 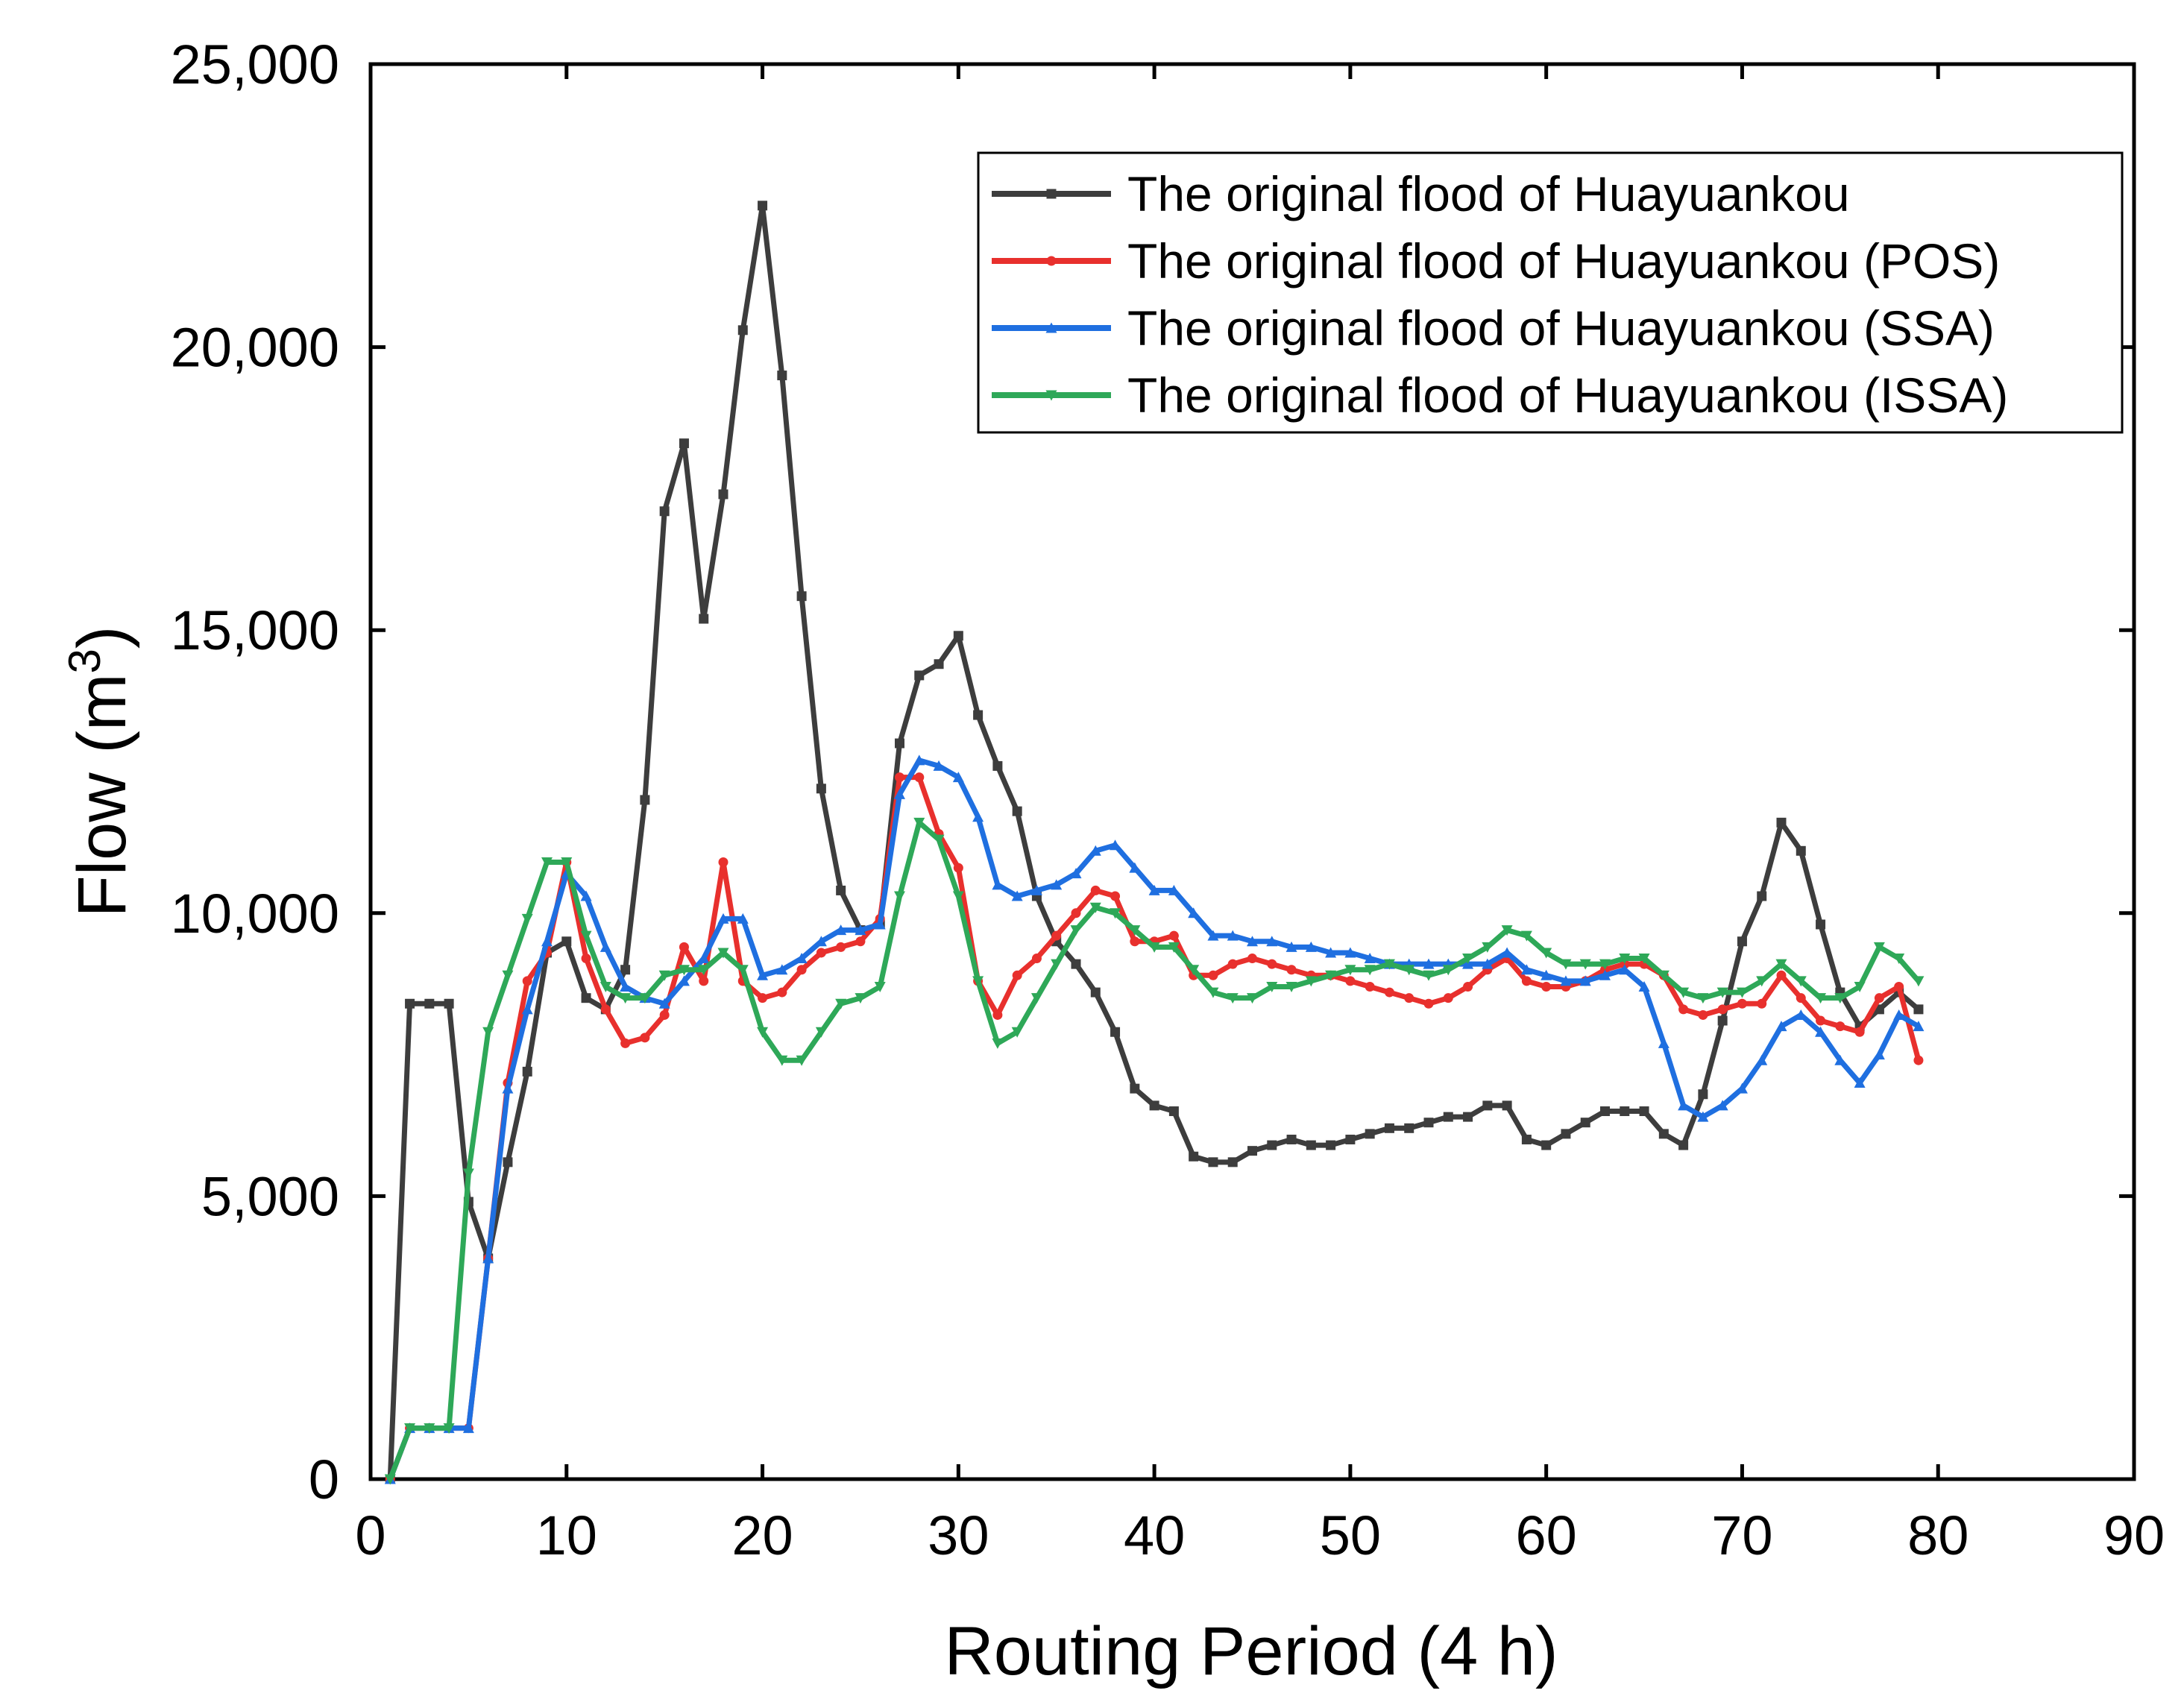 I want to click on y-tick-label: 25,000, so click(x=255, y=64).